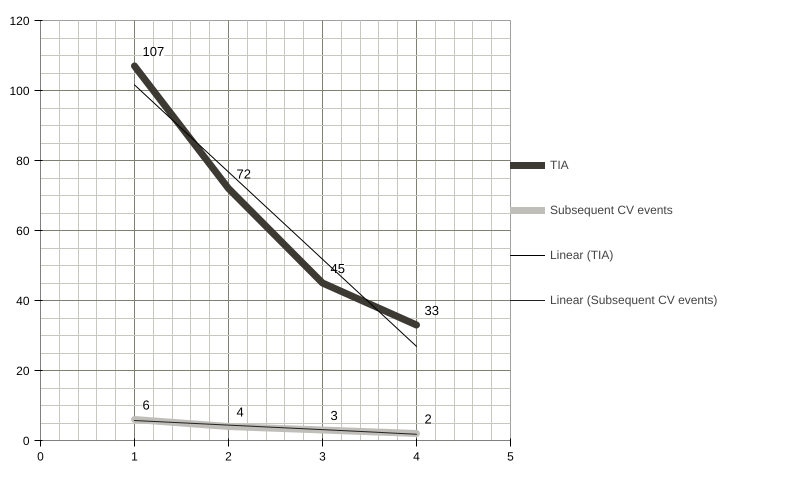 This screenshot has width=812, height=504. I want to click on data-label: 107, so click(153, 51).